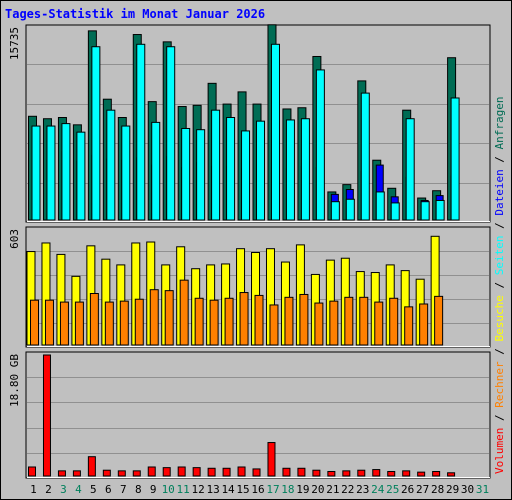  Describe the element at coordinates (48, 489) in the screenshot. I see `x-tick-label-day-2: 2` at that location.